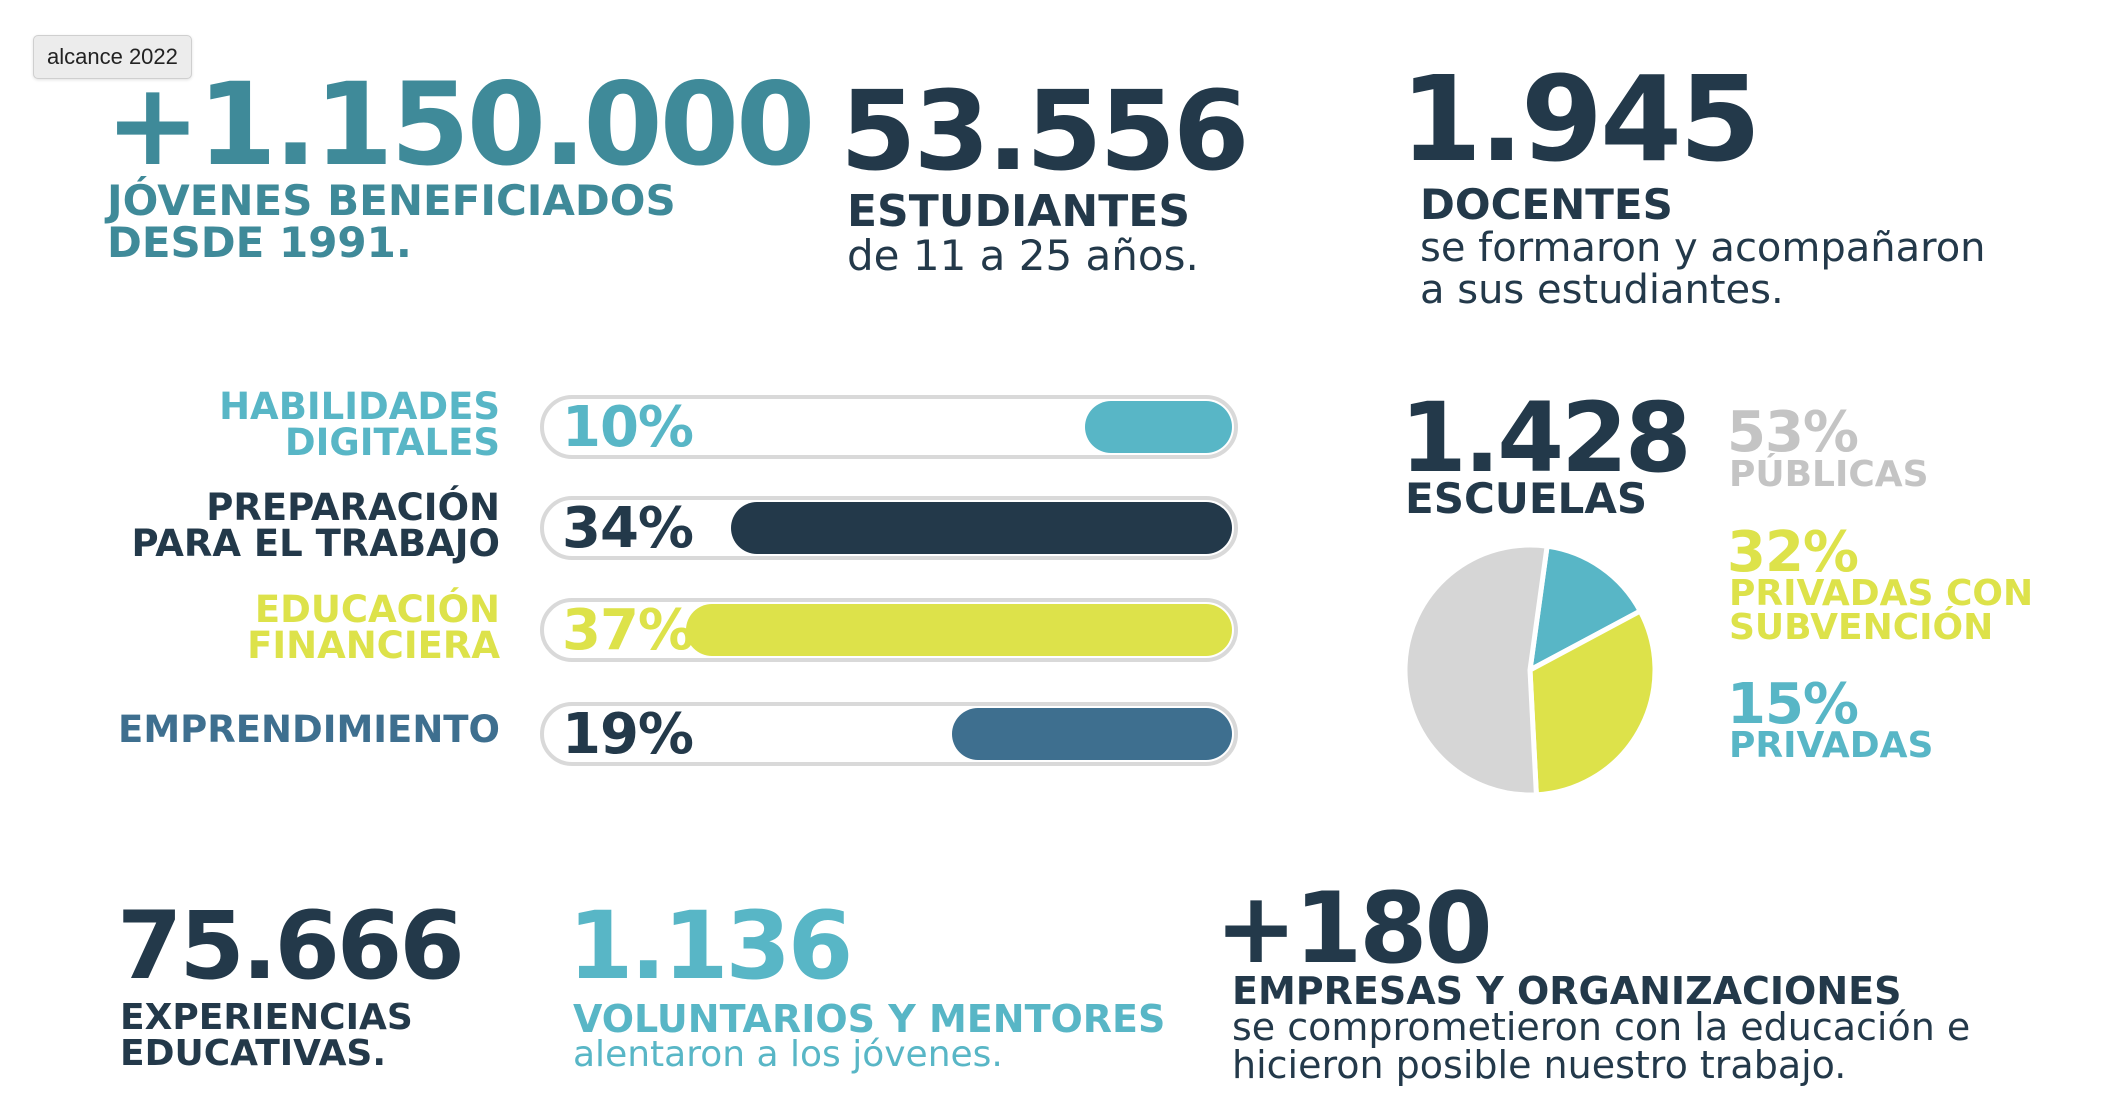  Describe the element at coordinates (460, 124) in the screenshot. I see `jovenes-number: +1.150.000` at that location.